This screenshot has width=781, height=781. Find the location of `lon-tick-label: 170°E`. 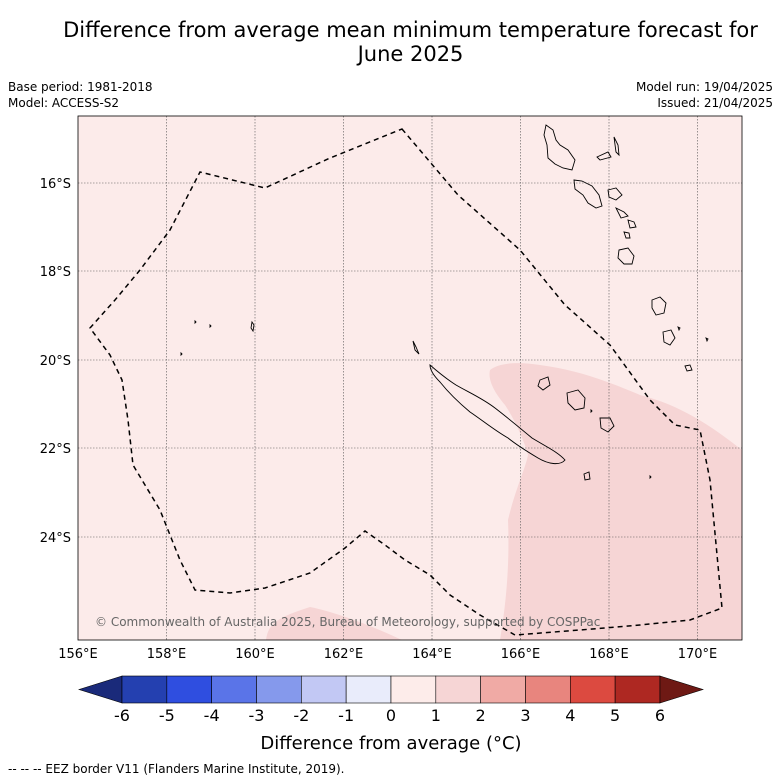

lon-tick-label: 170°E is located at coordinates (698, 654).